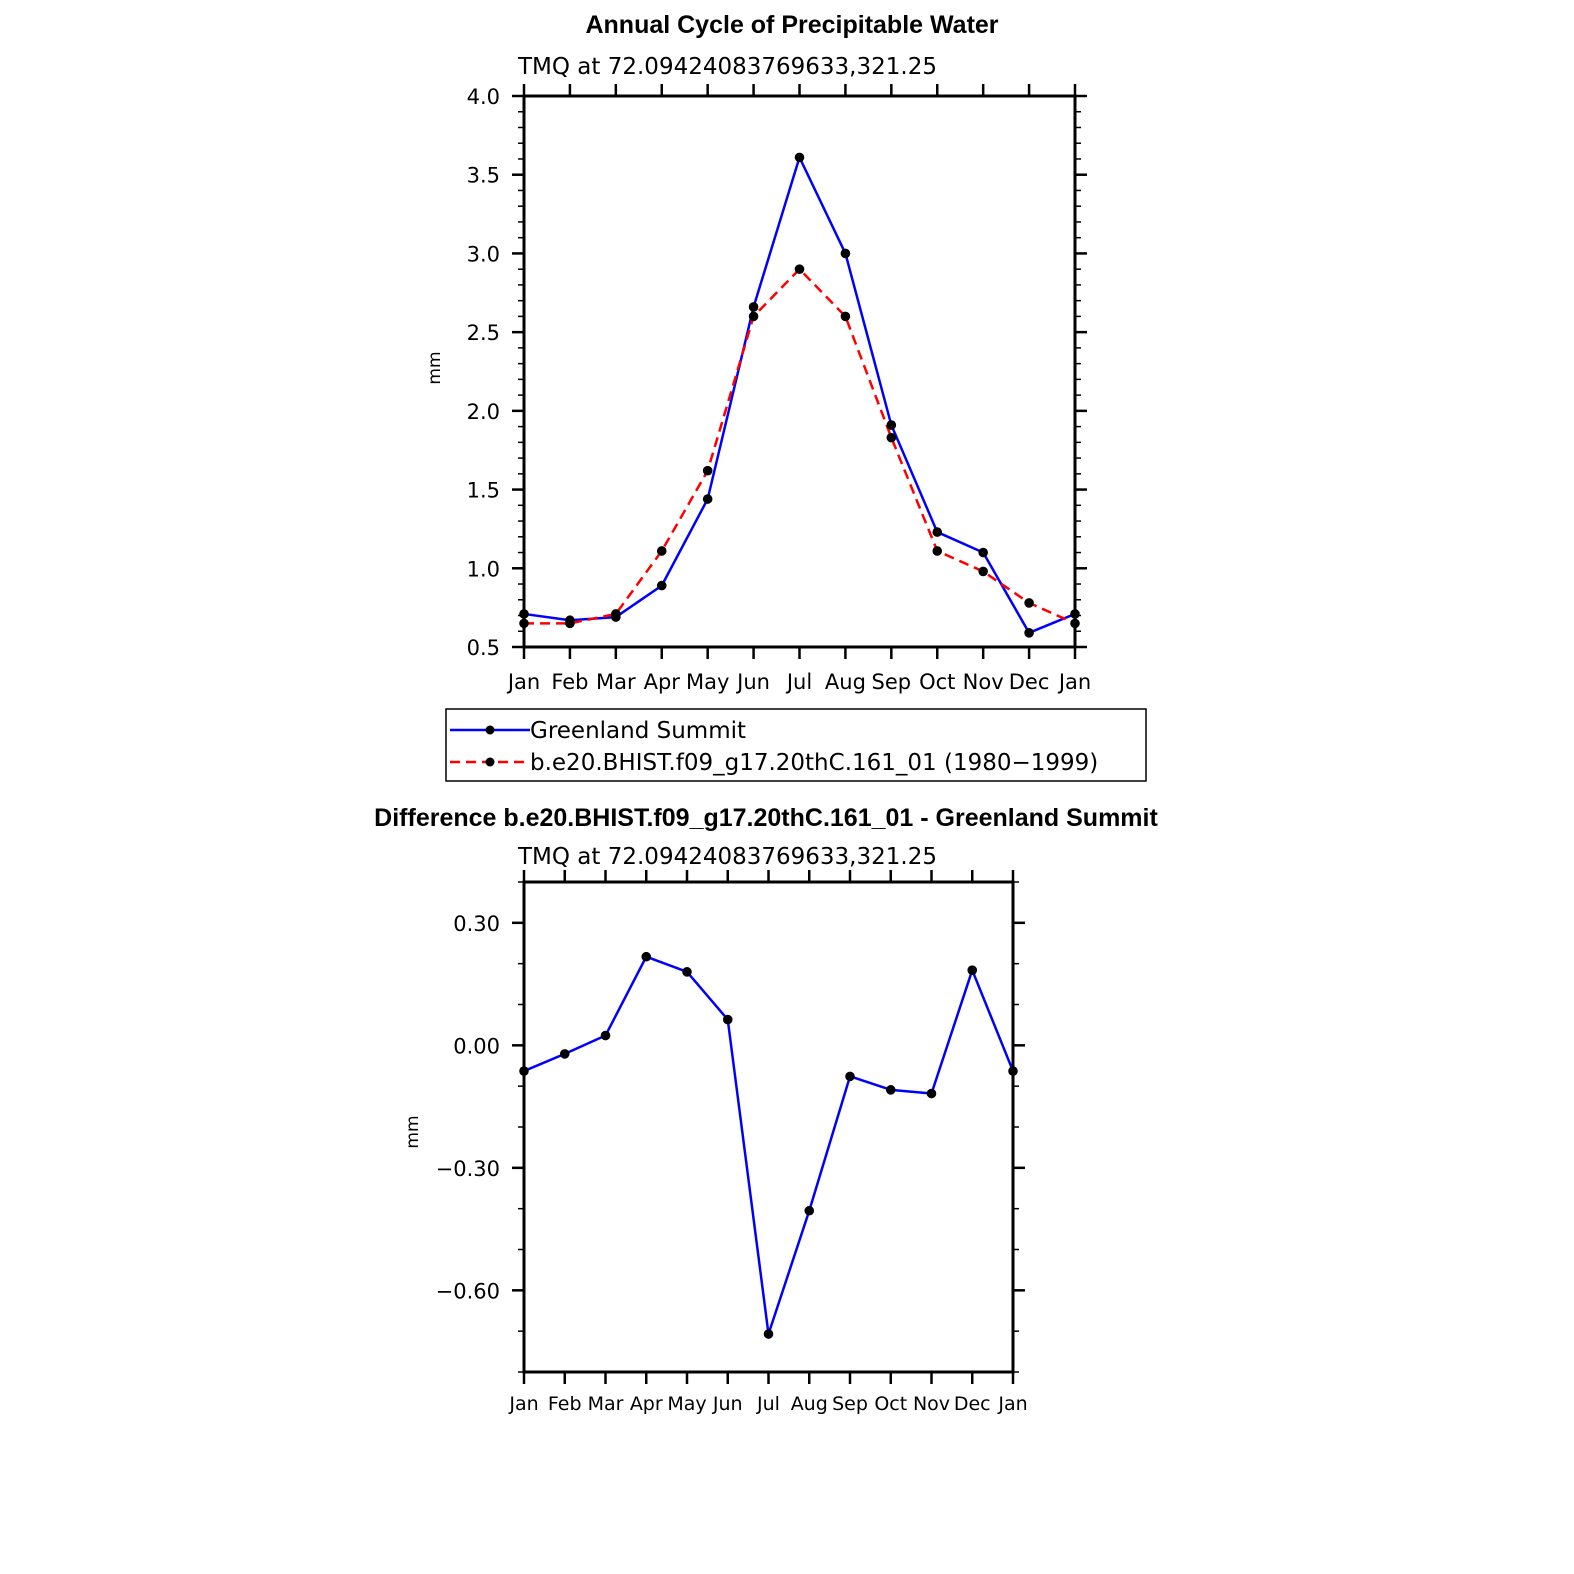  What do you see at coordinates (483, 176) in the screenshot?
I see `y-tick-label: 3.5` at bounding box center [483, 176].